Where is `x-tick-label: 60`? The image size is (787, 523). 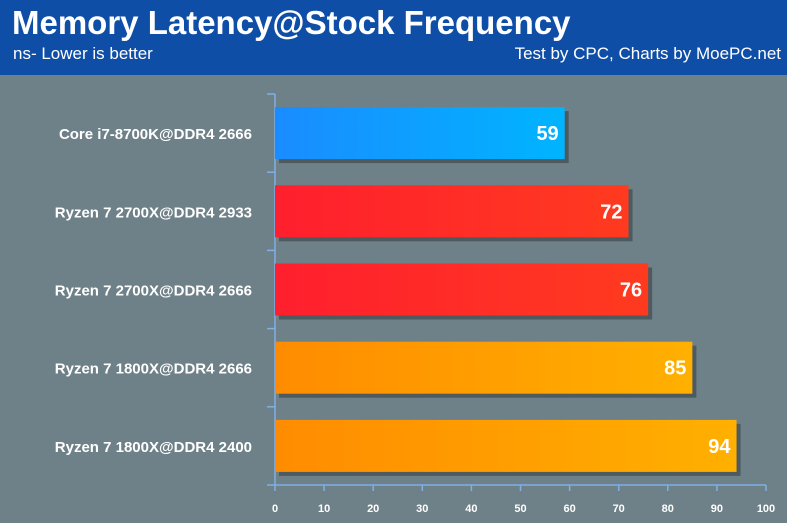
x-tick-label: 60 is located at coordinates (569, 509).